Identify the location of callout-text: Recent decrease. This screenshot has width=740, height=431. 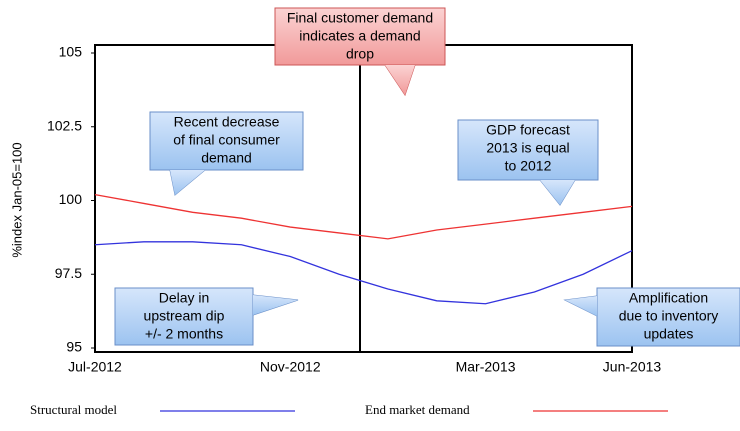
(227, 122).